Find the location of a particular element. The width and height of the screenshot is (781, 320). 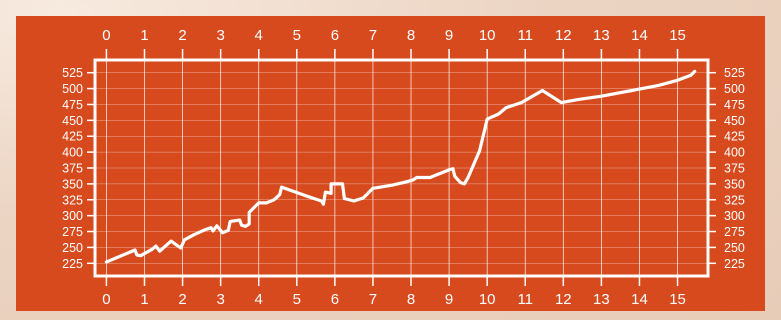

y-tick-label-right: 325 is located at coordinates (734, 200).